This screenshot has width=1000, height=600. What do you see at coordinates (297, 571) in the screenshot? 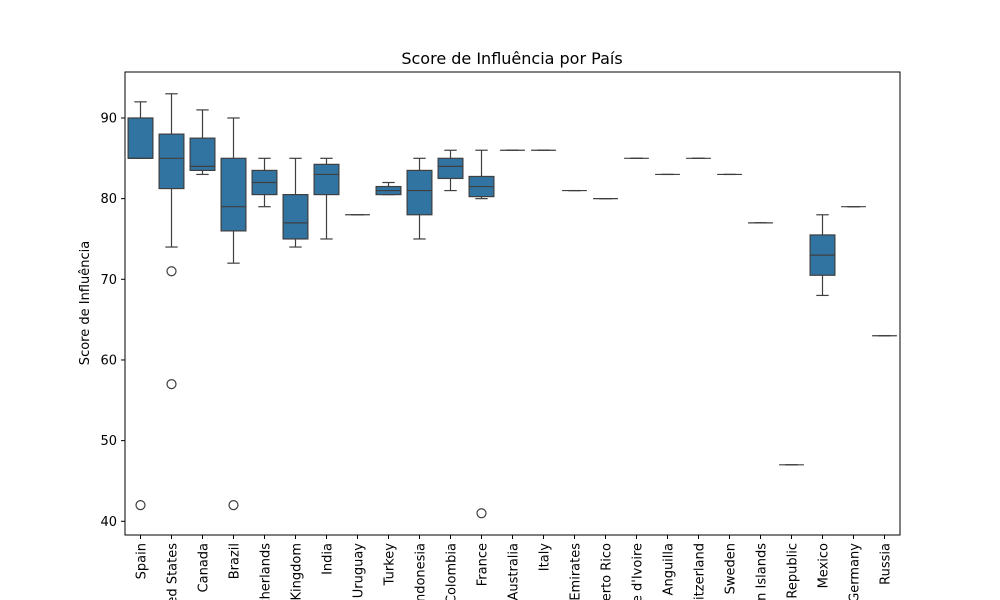
I see `x-tick-label: United Kingdom` at bounding box center [297, 571].